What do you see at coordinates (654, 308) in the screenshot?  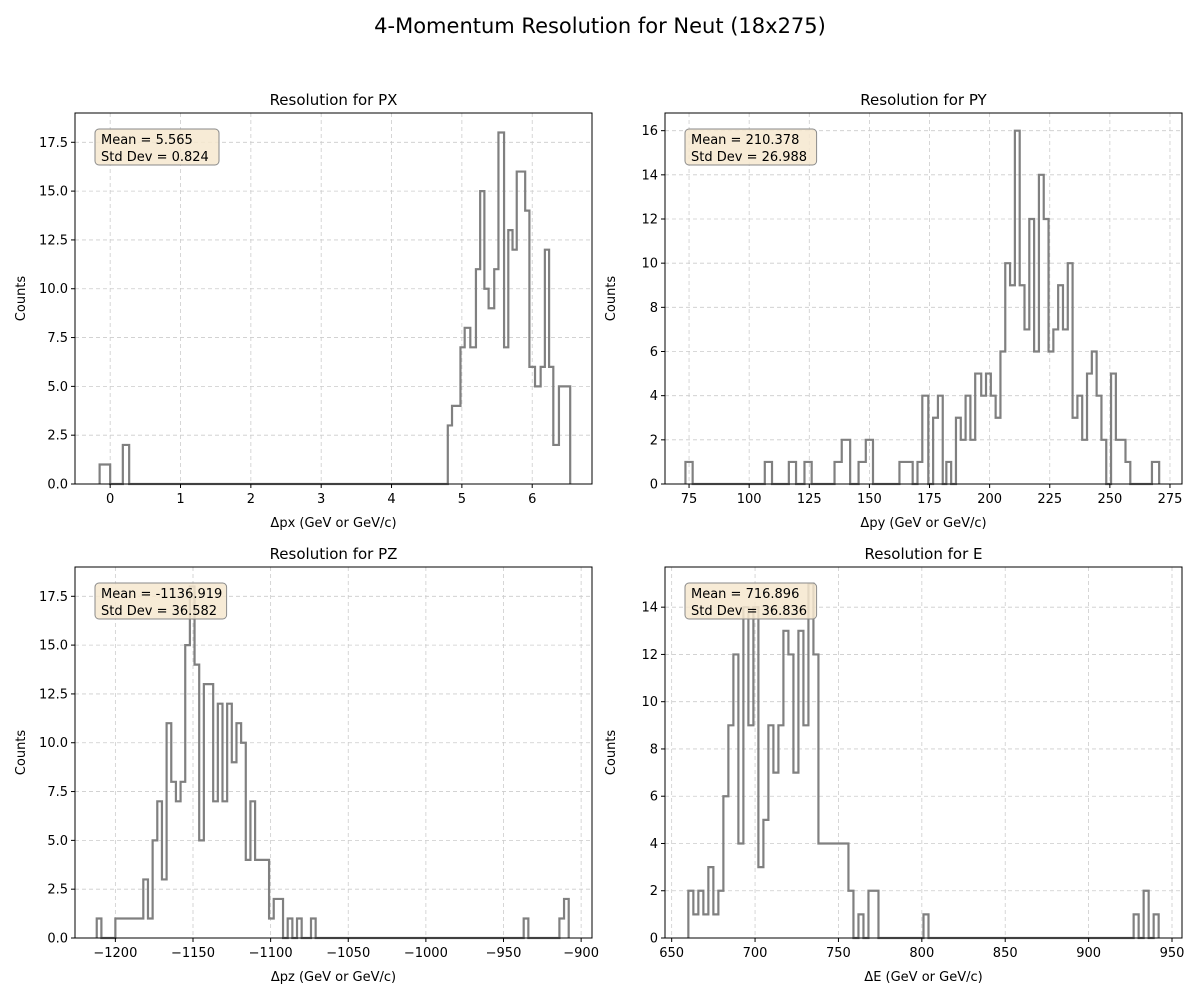 I see `y-tick-label: 8` at bounding box center [654, 308].